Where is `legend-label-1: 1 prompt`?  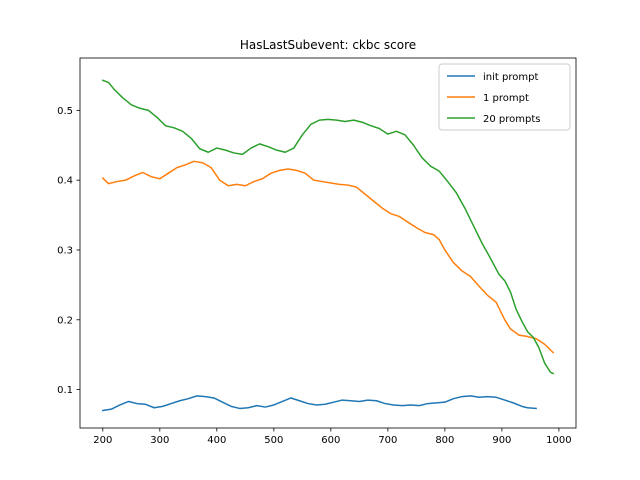
legend-label-1: 1 prompt is located at coordinates (506, 98).